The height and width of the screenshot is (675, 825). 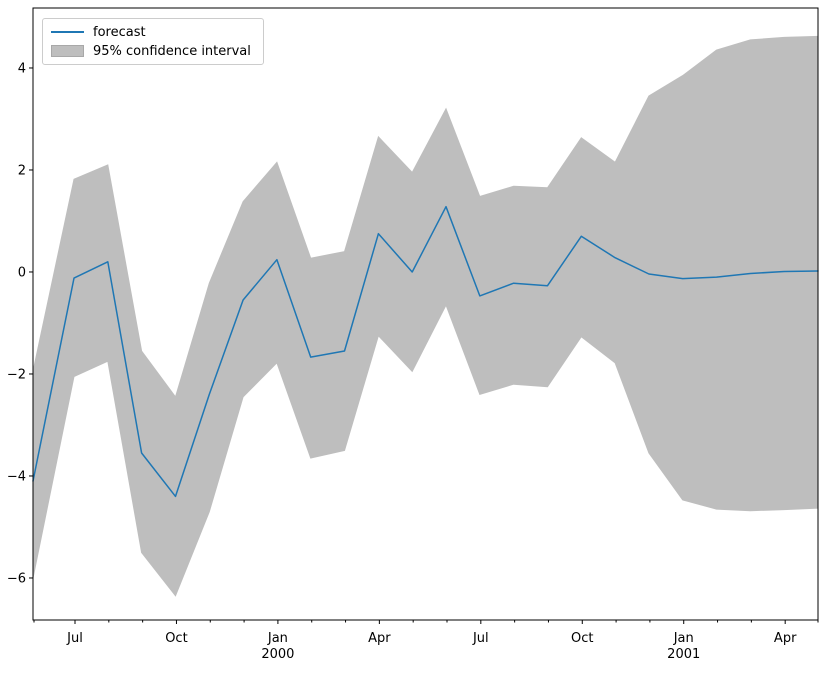 I want to click on legend-item-forecast: forecast, so click(x=152, y=32).